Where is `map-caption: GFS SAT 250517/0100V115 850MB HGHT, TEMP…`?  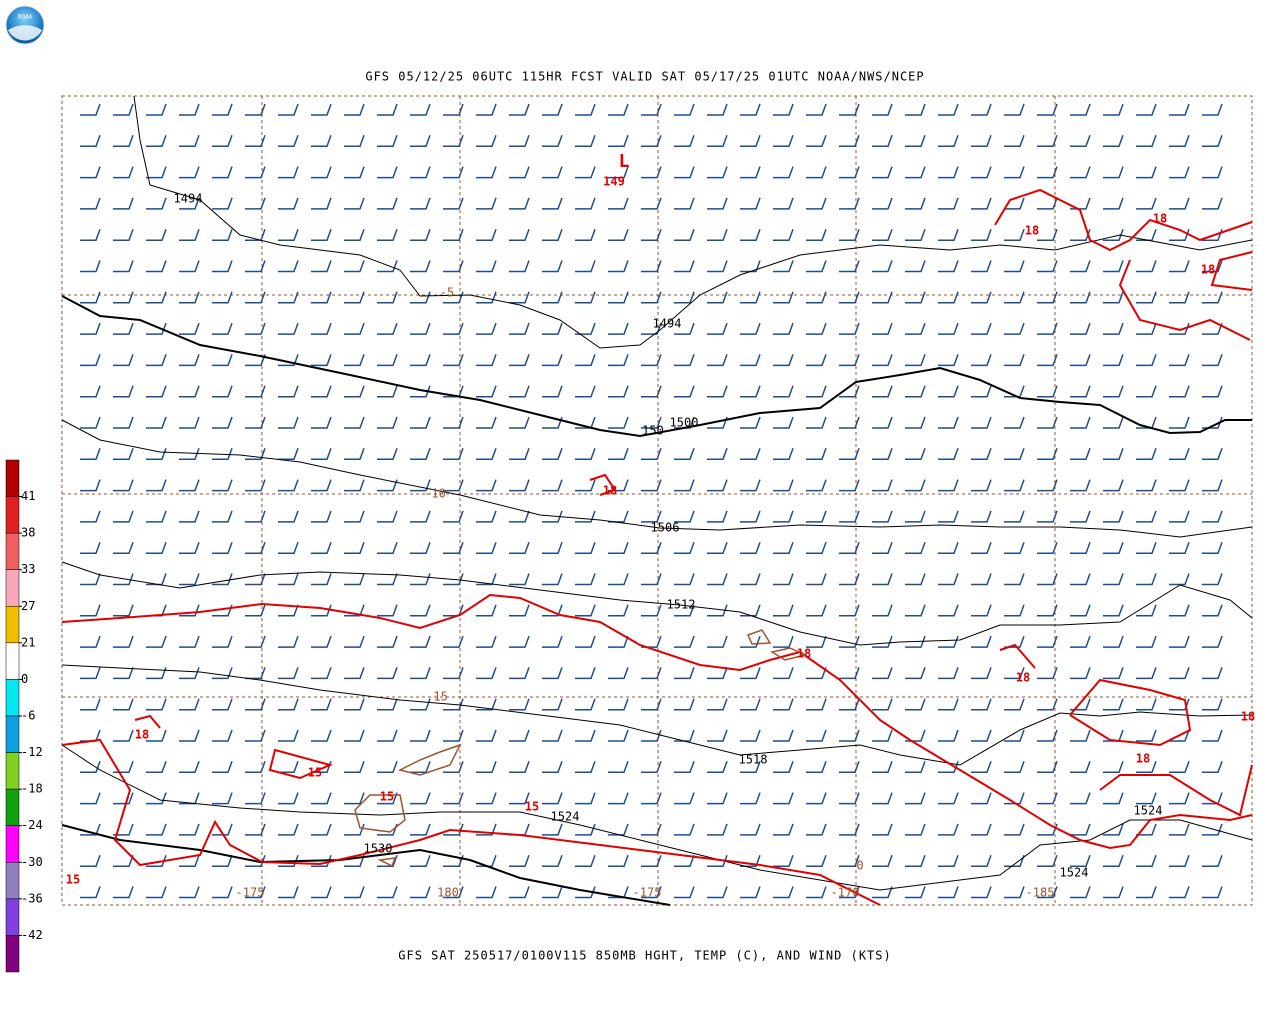 map-caption: GFS SAT 250517/0100V115 850MB HGHT, TEMP… is located at coordinates (644, 956).